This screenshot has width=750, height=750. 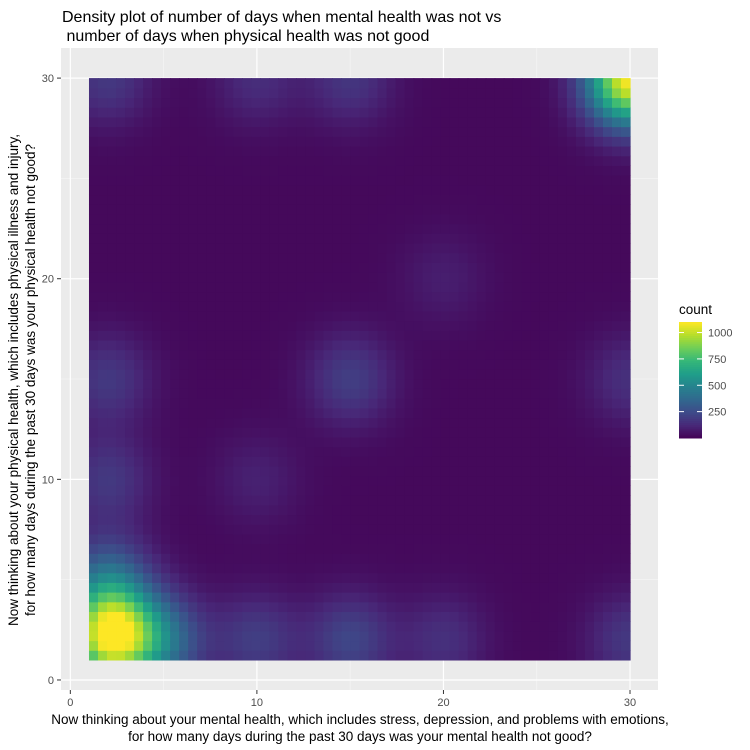 What do you see at coordinates (48, 480) in the screenshot?
I see `y-tick-label: 10` at bounding box center [48, 480].